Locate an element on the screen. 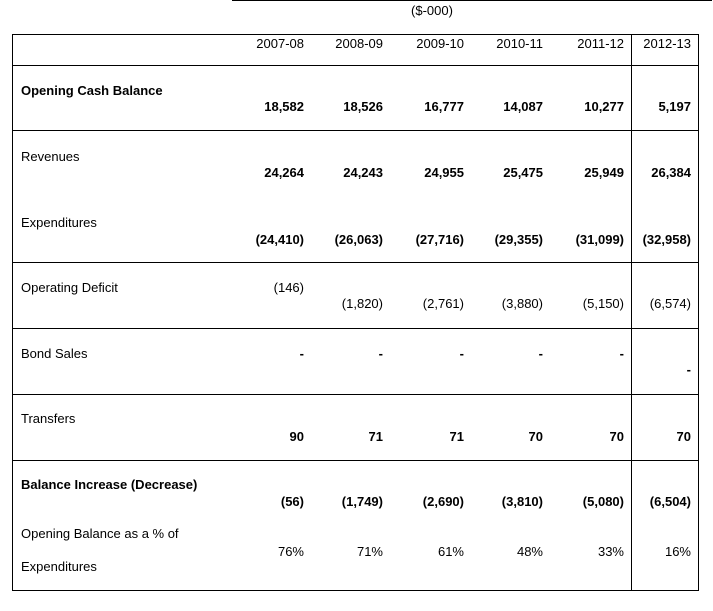  table-cell: 76% is located at coordinates (290, 551).